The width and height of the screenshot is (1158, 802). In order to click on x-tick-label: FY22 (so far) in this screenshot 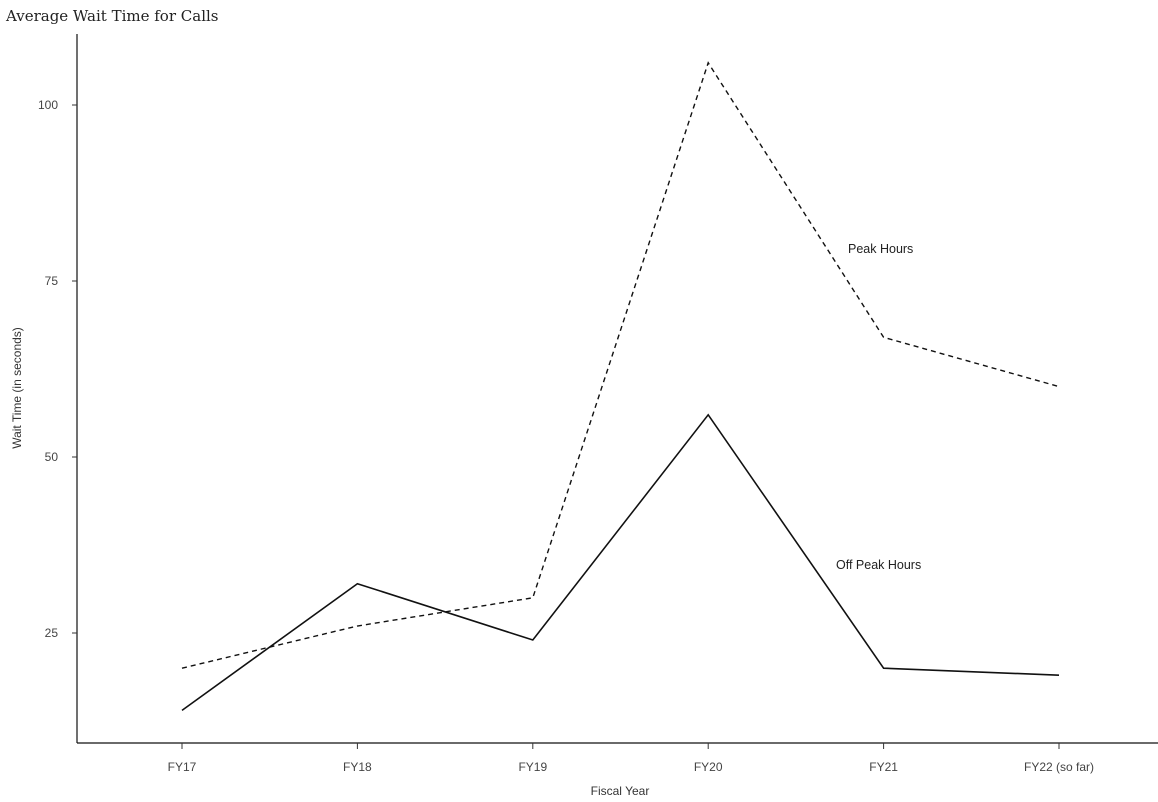, I will do `click(1059, 767)`.